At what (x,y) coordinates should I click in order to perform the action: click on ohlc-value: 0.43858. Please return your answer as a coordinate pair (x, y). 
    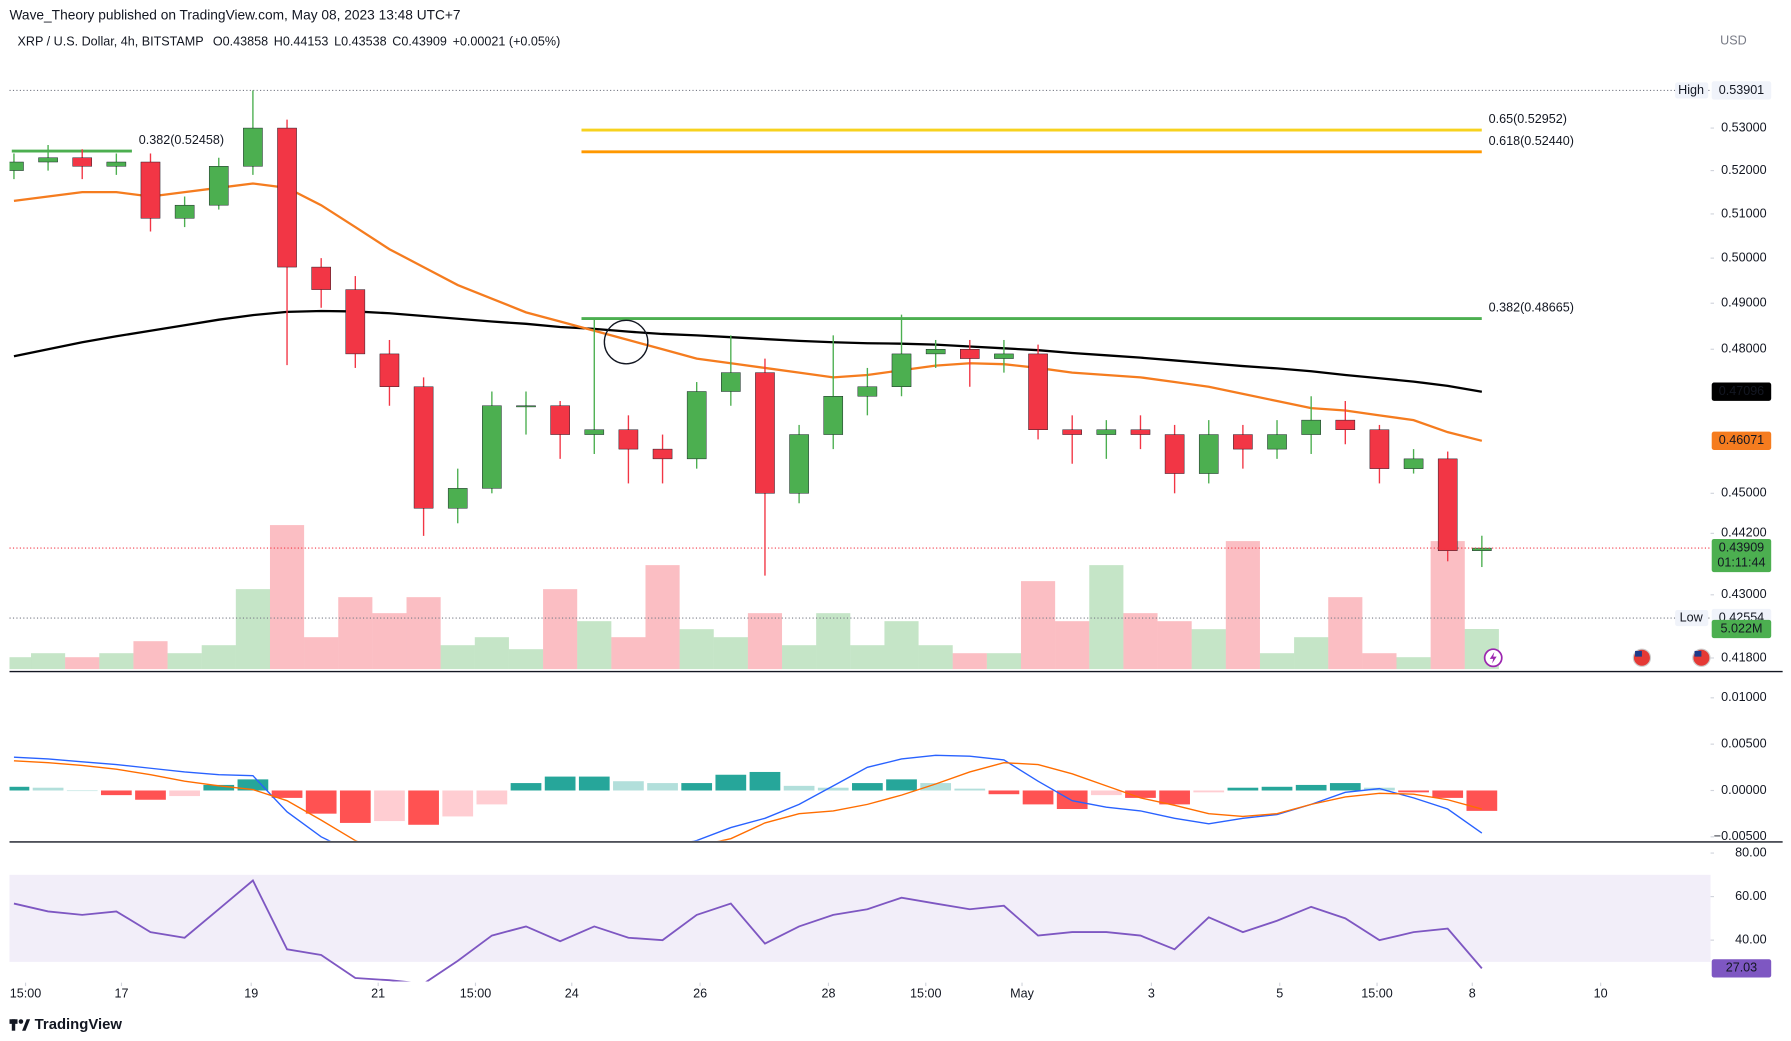
    Looking at the image, I should click on (245, 42).